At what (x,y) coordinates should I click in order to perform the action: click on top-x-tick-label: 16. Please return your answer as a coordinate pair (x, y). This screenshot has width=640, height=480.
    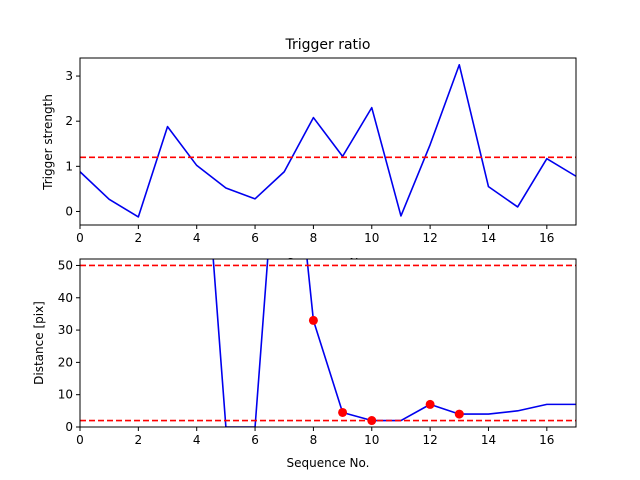
    Looking at the image, I should click on (546, 238).